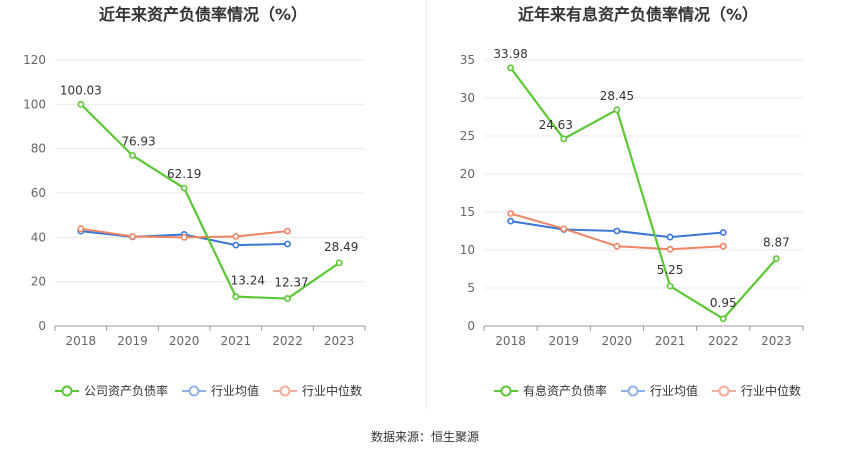 Image resolution: width=850 pixels, height=459 pixels. What do you see at coordinates (776, 243) in the screenshot?
I see `chart2-data-label: 8.87` at bounding box center [776, 243].